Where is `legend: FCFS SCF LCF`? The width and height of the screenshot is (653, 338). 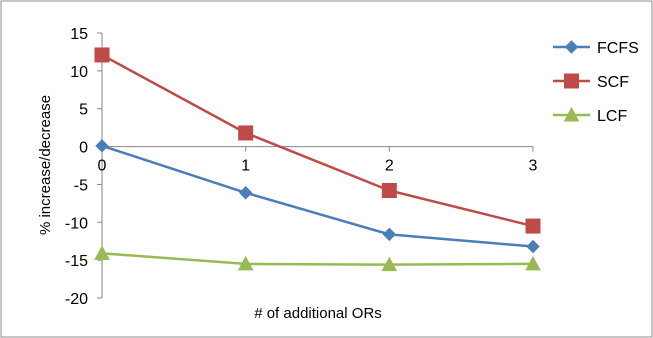 legend: FCFS SCF LCF is located at coordinates (596, 82).